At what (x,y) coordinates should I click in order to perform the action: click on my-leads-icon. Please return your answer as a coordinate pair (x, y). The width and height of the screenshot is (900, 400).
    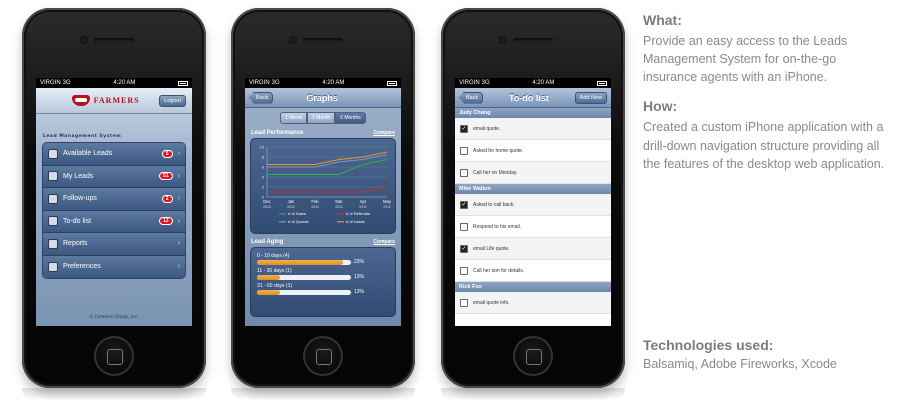
    Looking at the image, I should click on (53, 176).